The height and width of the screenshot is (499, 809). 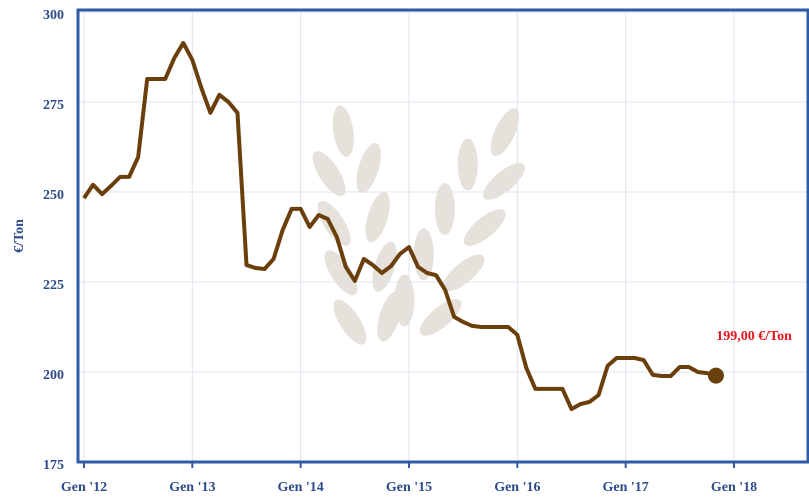 I want to click on x-tick-label: Gen '18, so click(x=734, y=487).